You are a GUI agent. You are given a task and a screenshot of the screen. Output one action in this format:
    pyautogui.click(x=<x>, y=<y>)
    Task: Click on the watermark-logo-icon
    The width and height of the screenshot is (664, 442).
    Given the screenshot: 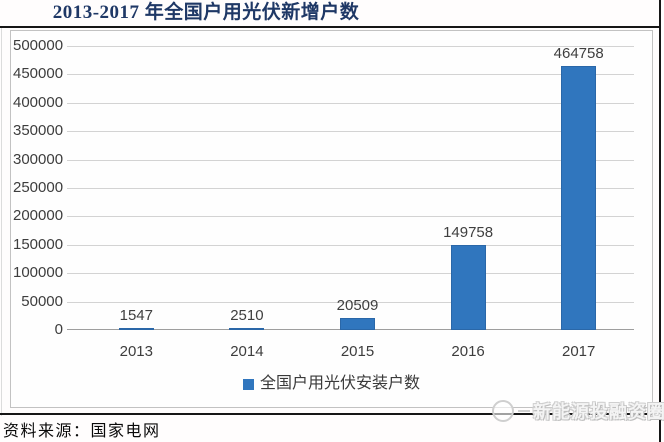 What is the action you would take?
    pyautogui.click(x=503, y=411)
    